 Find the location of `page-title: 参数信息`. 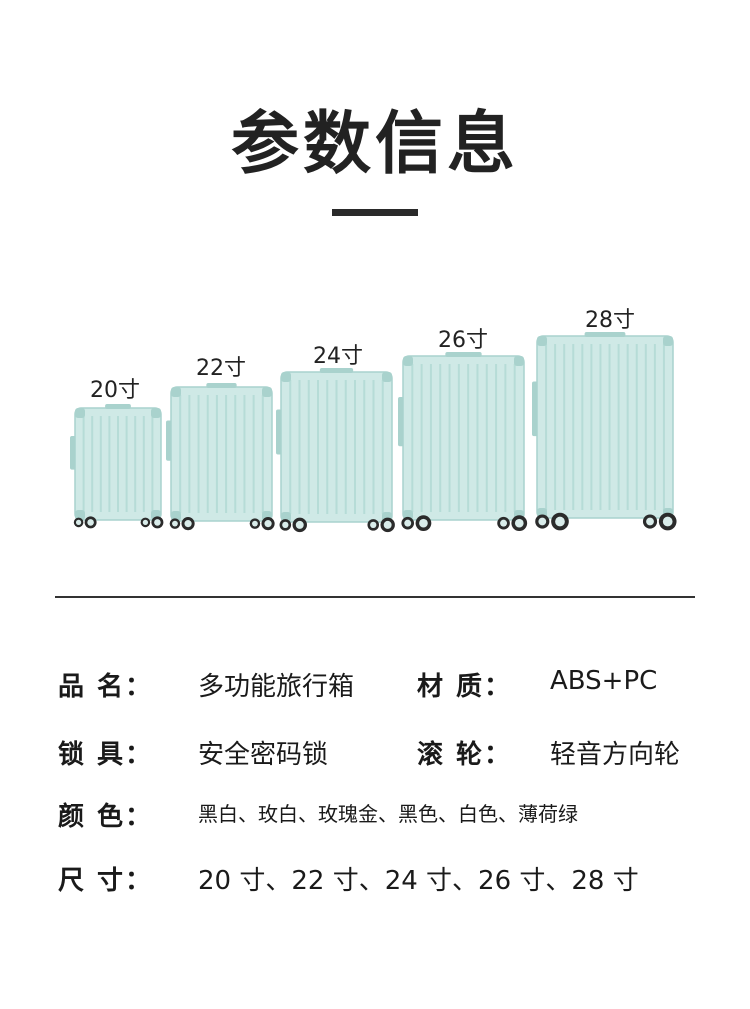

page-title: 参数信息 is located at coordinates (374, 144).